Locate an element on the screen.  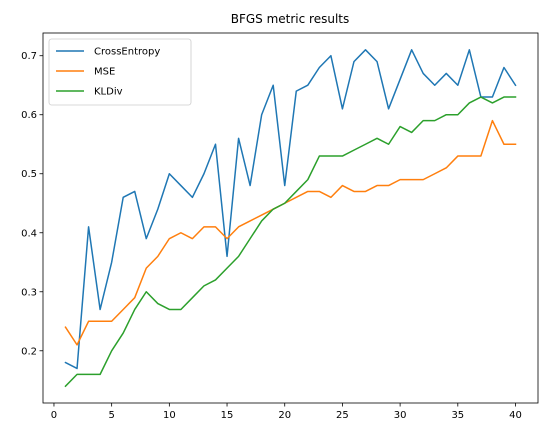
x-tick-label: 0 is located at coordinates (54, 415).